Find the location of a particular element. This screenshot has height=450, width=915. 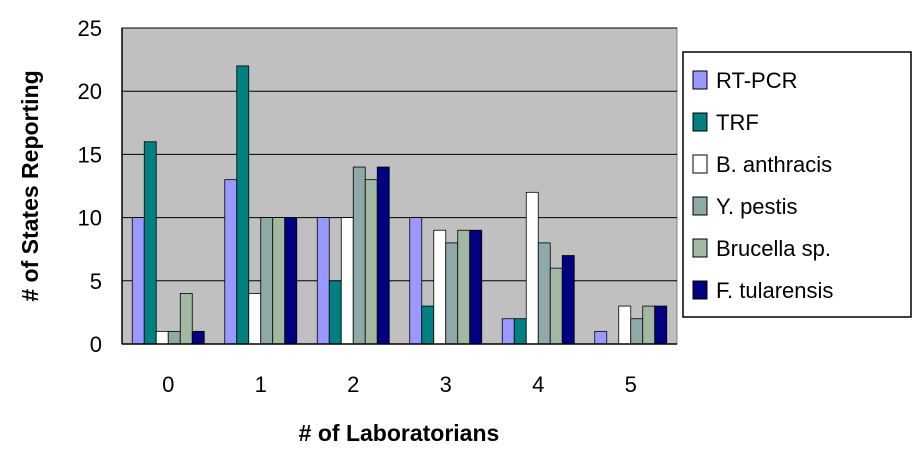

x-tick-label: 1 is located at coordinates (261, 384).